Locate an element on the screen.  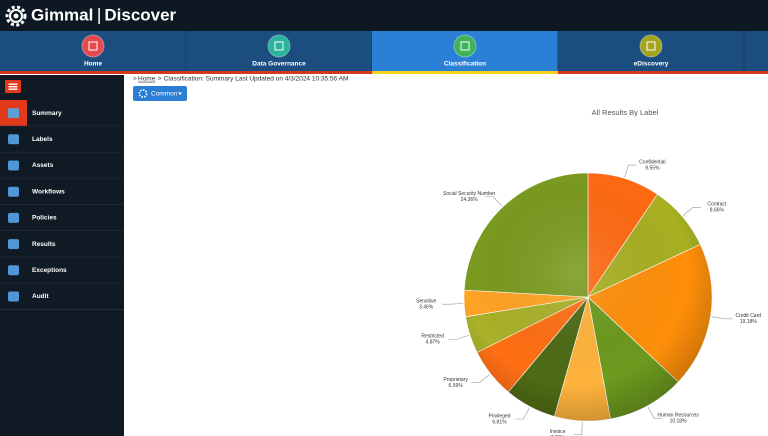
menu-toggle is located at coordinates (13, 86).